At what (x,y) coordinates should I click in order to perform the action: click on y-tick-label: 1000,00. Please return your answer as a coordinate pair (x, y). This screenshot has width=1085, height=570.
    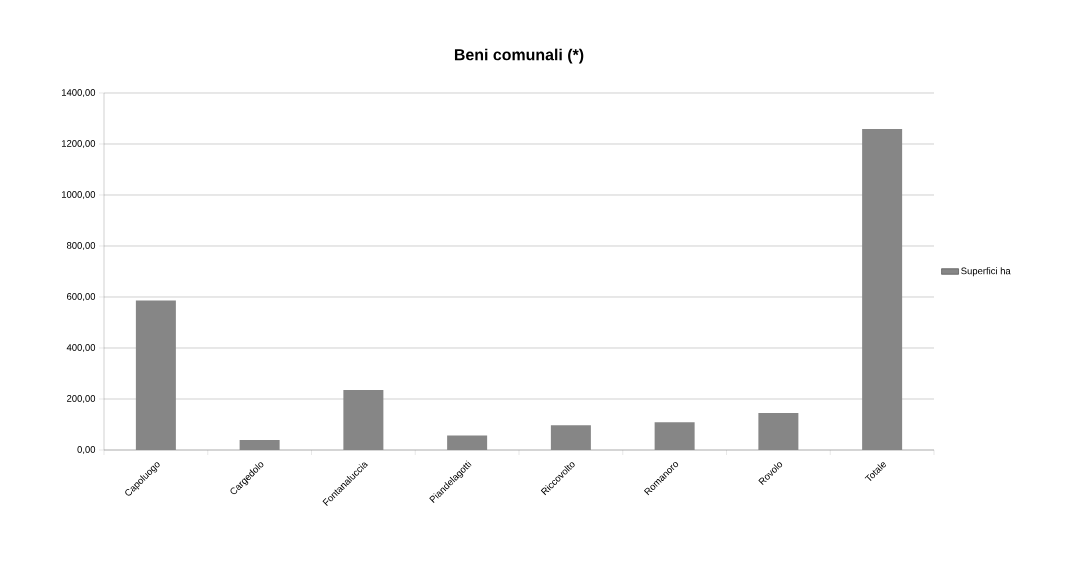
    Looking at the image, I should click on (78, 195).